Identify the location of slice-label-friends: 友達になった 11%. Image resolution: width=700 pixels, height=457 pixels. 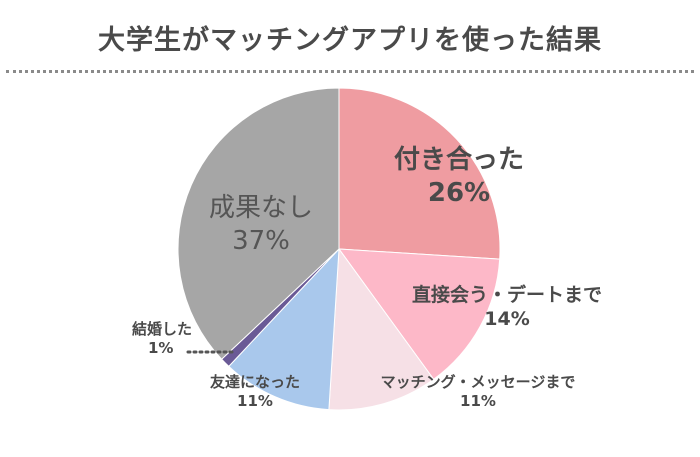
(255, 392).